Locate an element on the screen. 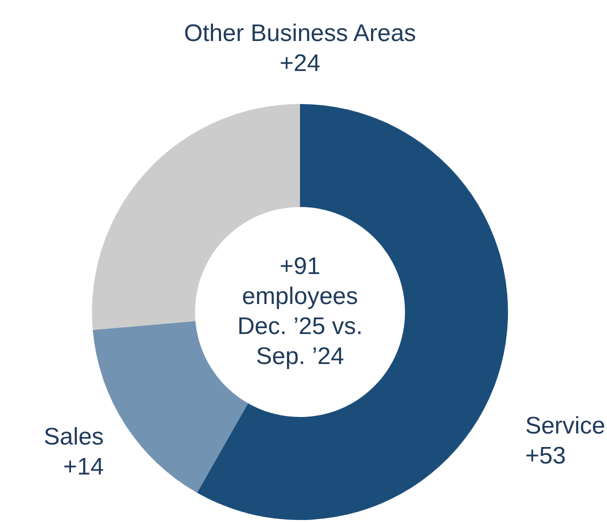 This screenshot has width=607, height=522. slice-label: Sales is located at coordinates (74, 437).